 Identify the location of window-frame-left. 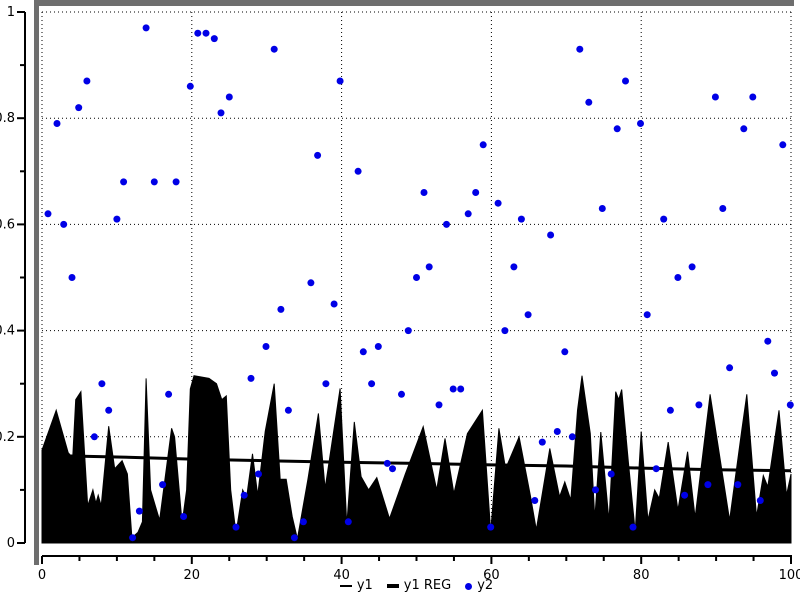
(36, 282).